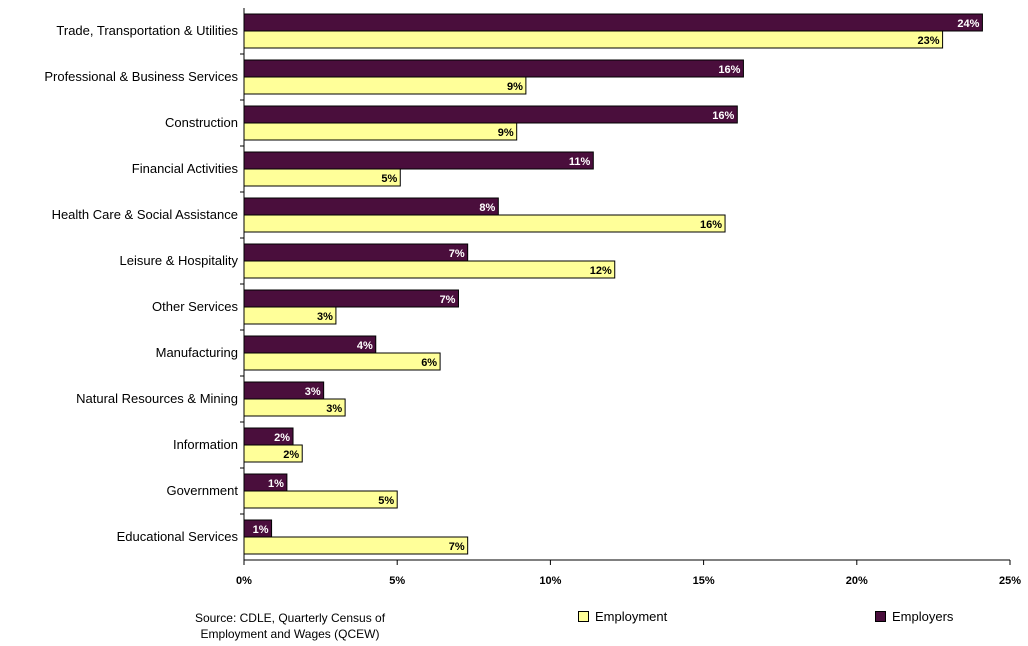 The image size is (1028, 646). I want to click on legend-item-employment: Employment, so click(622, 616).